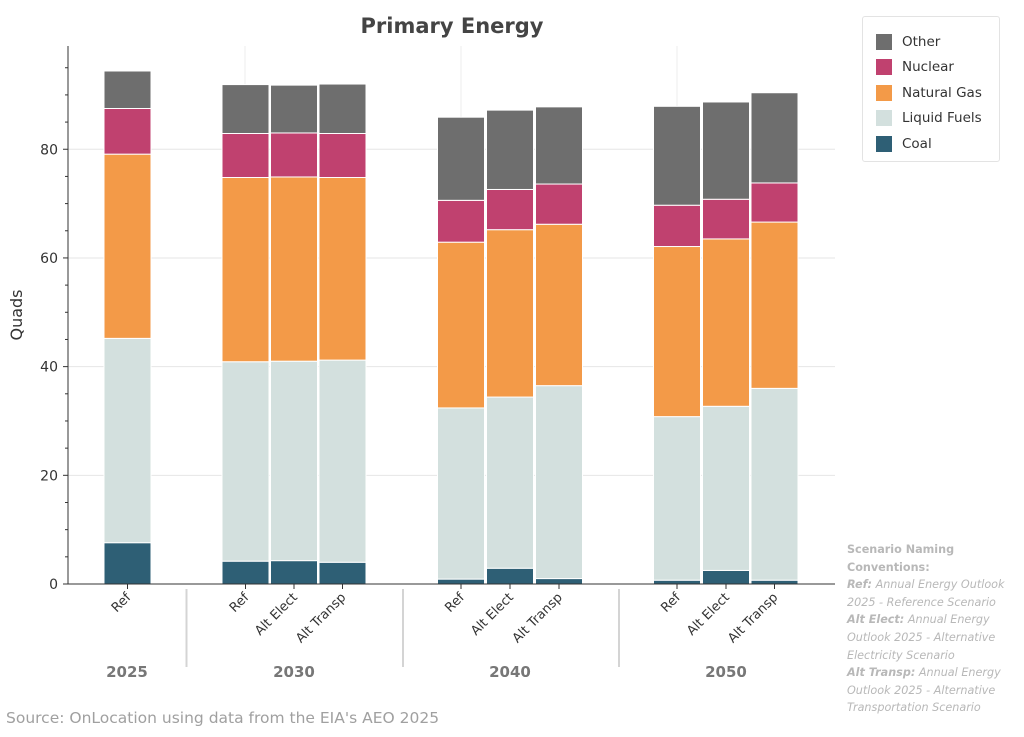 The height and width of the screenshot is (737, 1024). I want to click on legend-item-other: Other, so click(937, 42).